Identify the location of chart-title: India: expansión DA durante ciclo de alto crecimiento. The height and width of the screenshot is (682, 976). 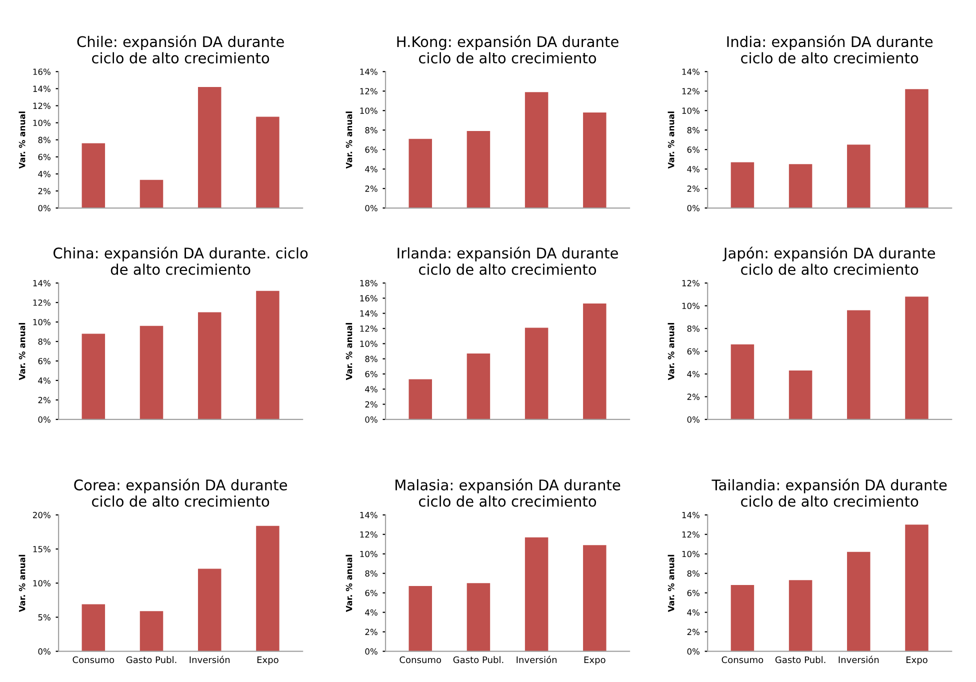
(830, 49).